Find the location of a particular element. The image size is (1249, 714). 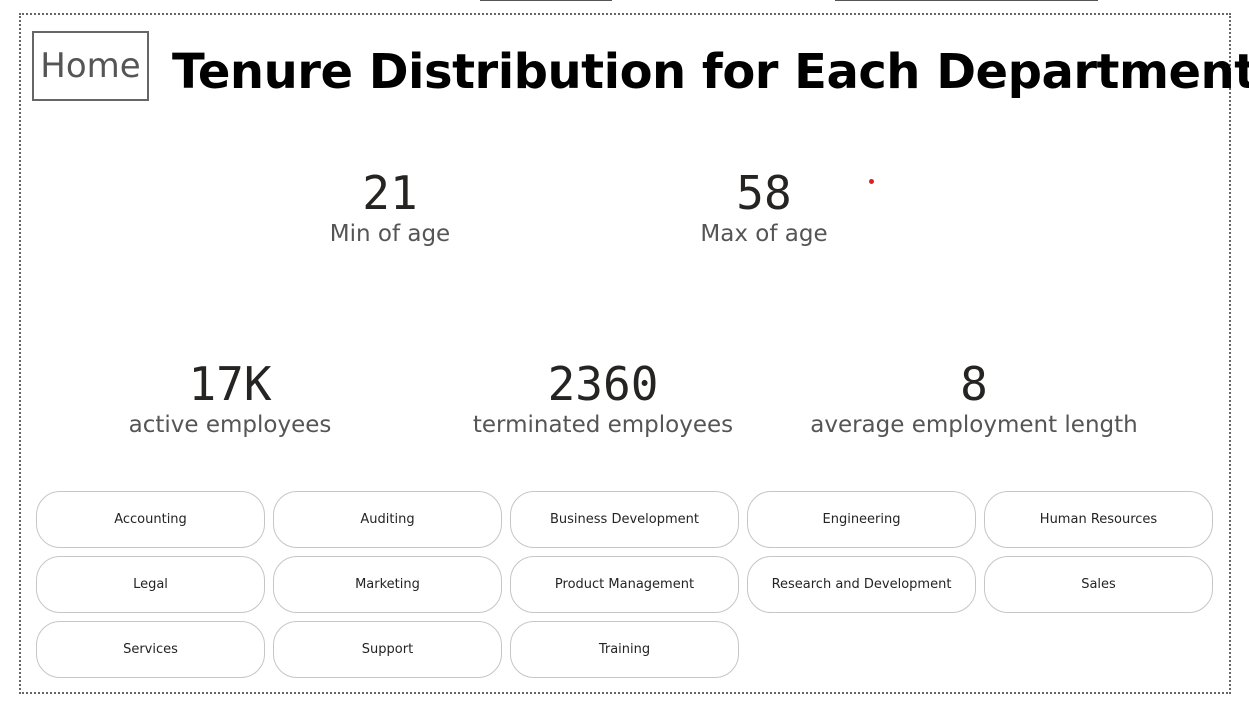

kpi-card-max-age: 58 Max of age is located at coordinates (764, 208).